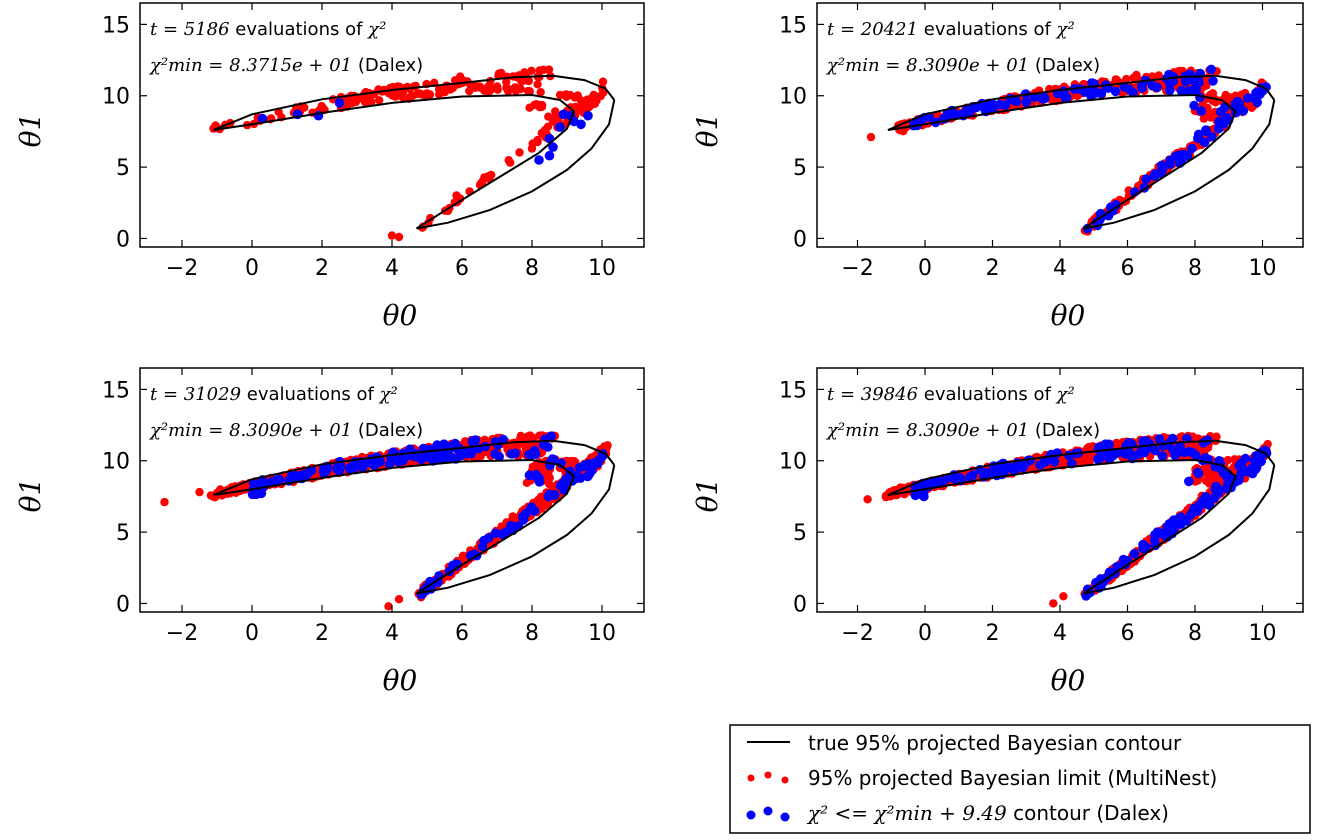 The height and width of the screenshot is (840, 1337). Describe the element at coordinates (250, 65) in the screenshot. I see `chi-min-value: χ²min = 8.3715e + 01` at that location.